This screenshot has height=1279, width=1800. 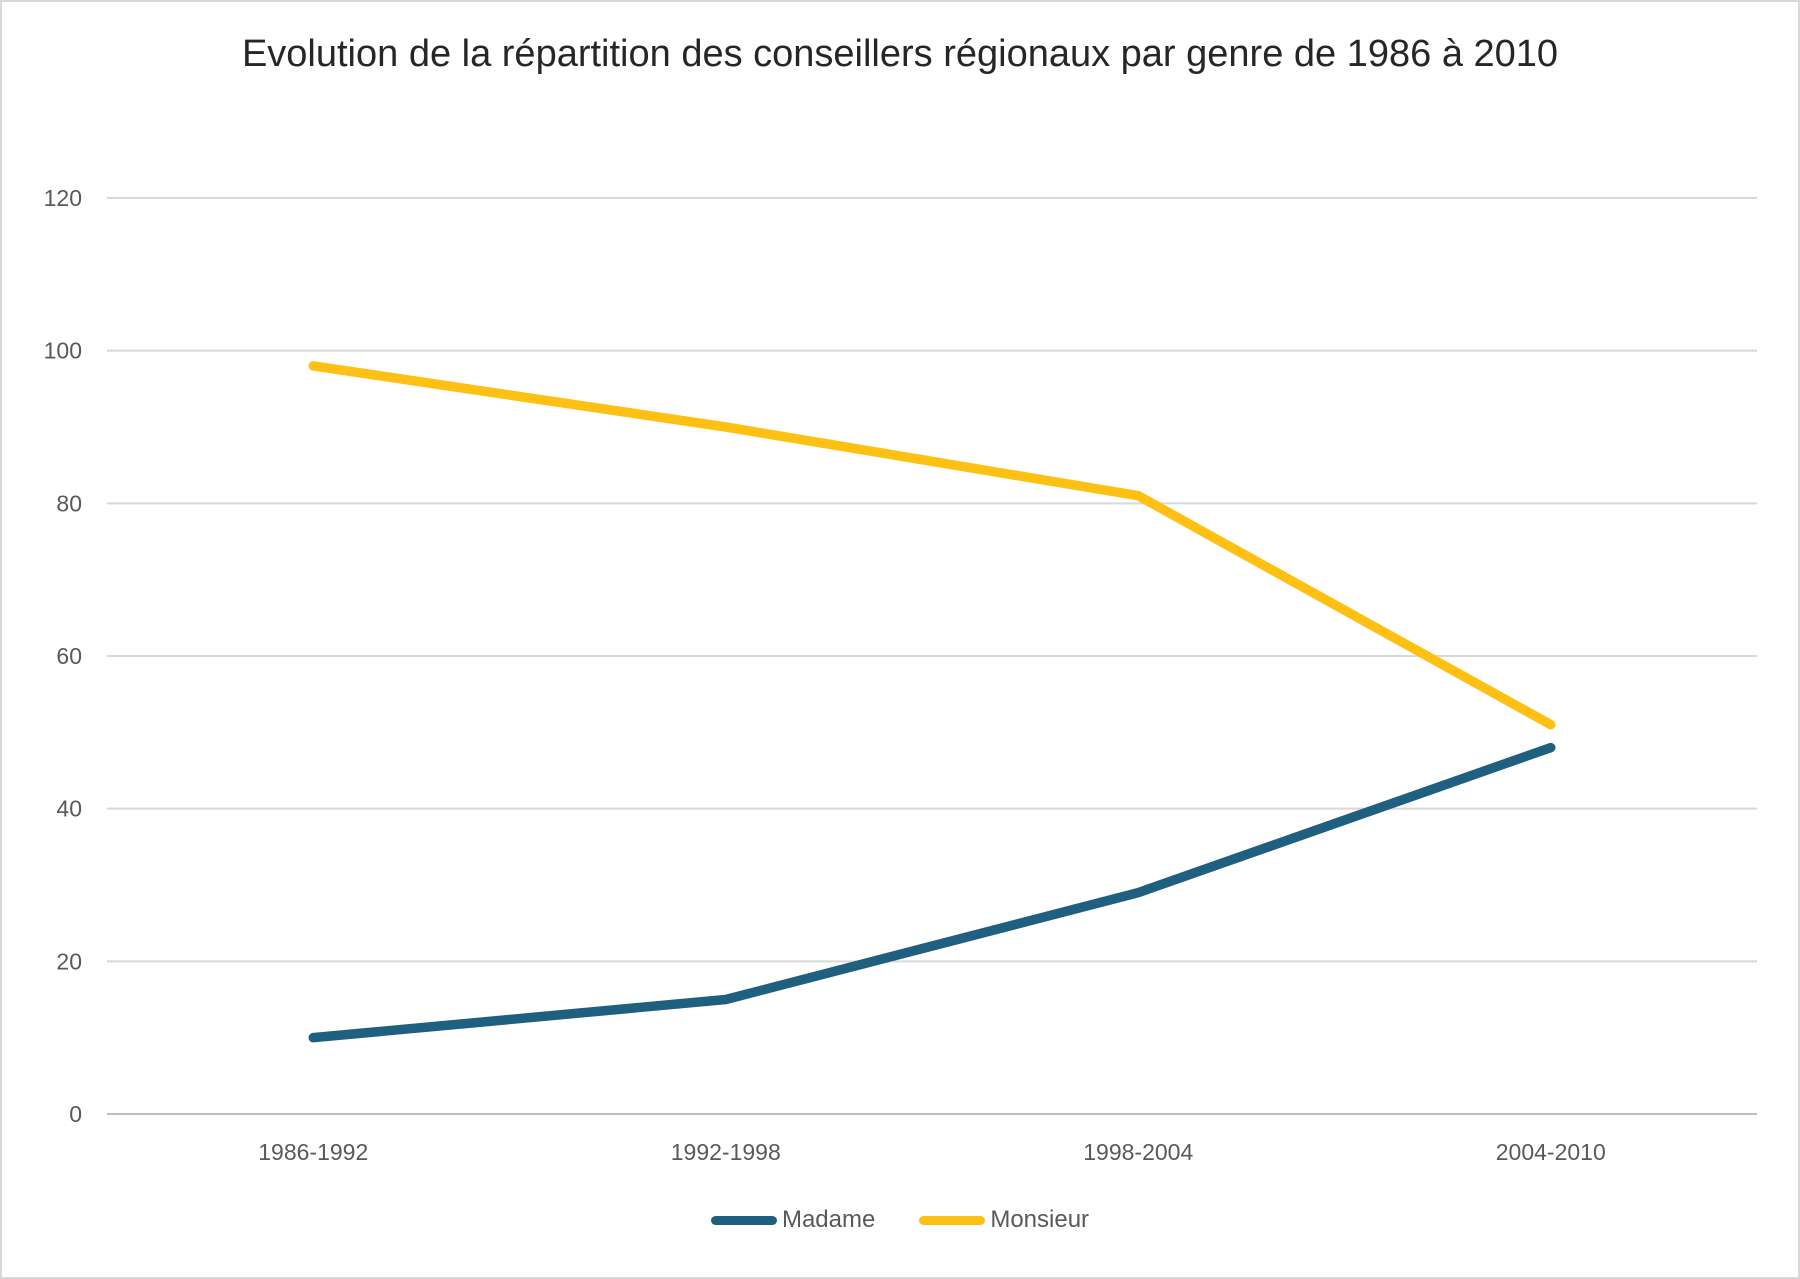 I want to click on y-tick-label: 120, so click(x=63, y=198).